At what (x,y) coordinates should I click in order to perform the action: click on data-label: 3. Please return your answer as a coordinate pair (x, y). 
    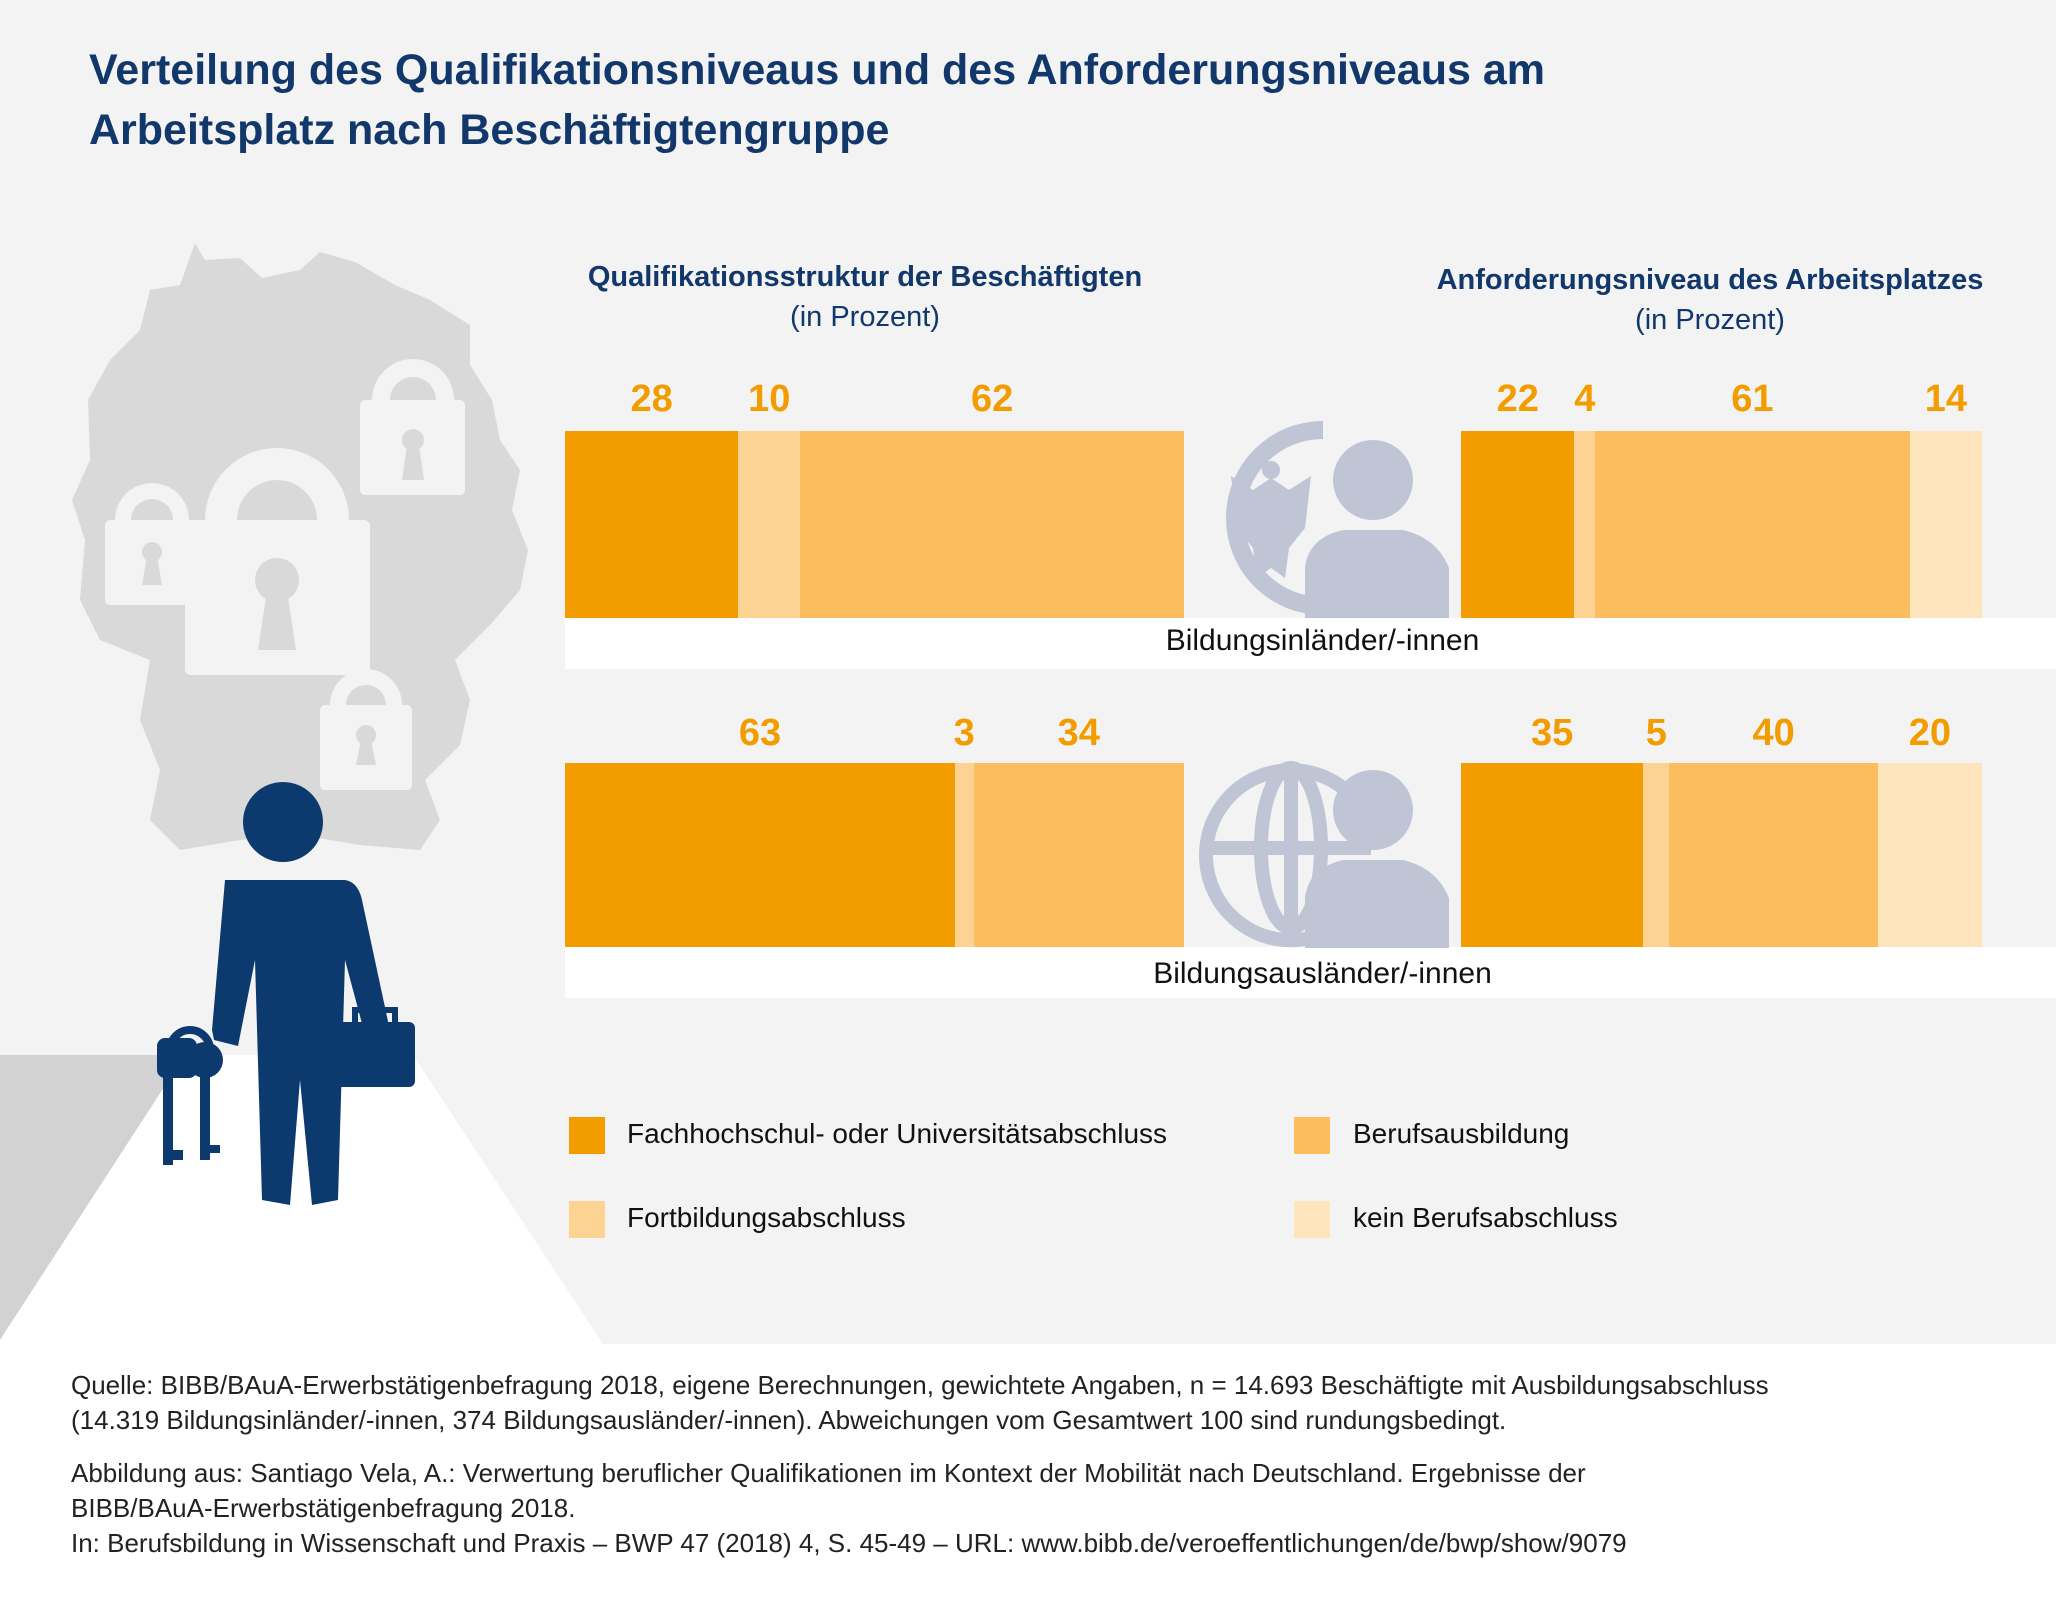
    Looking at the image, I should click on (964, 733).